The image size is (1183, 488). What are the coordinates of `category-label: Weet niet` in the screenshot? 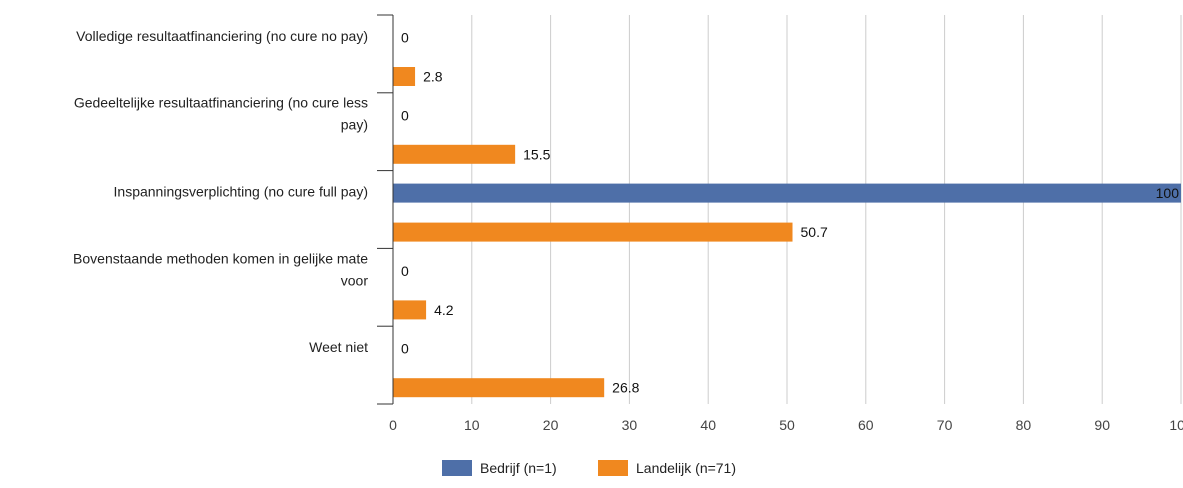 It's located at (338, 347).